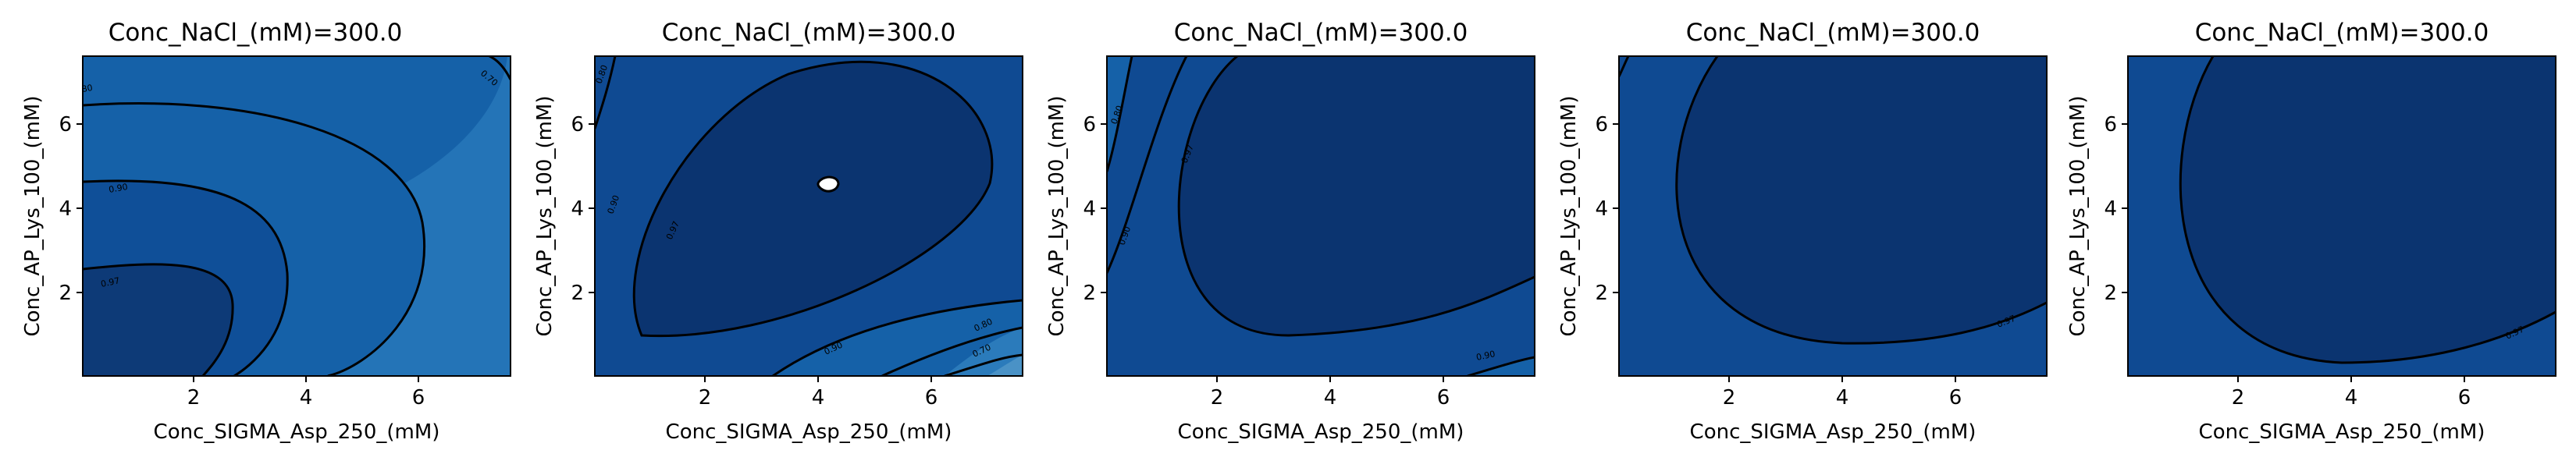 This screenshot has height=468, width=2576. I want to click on panel-4-y-axis-label: Conc_AP_Lys_100_(mM), so click(1569, 216).